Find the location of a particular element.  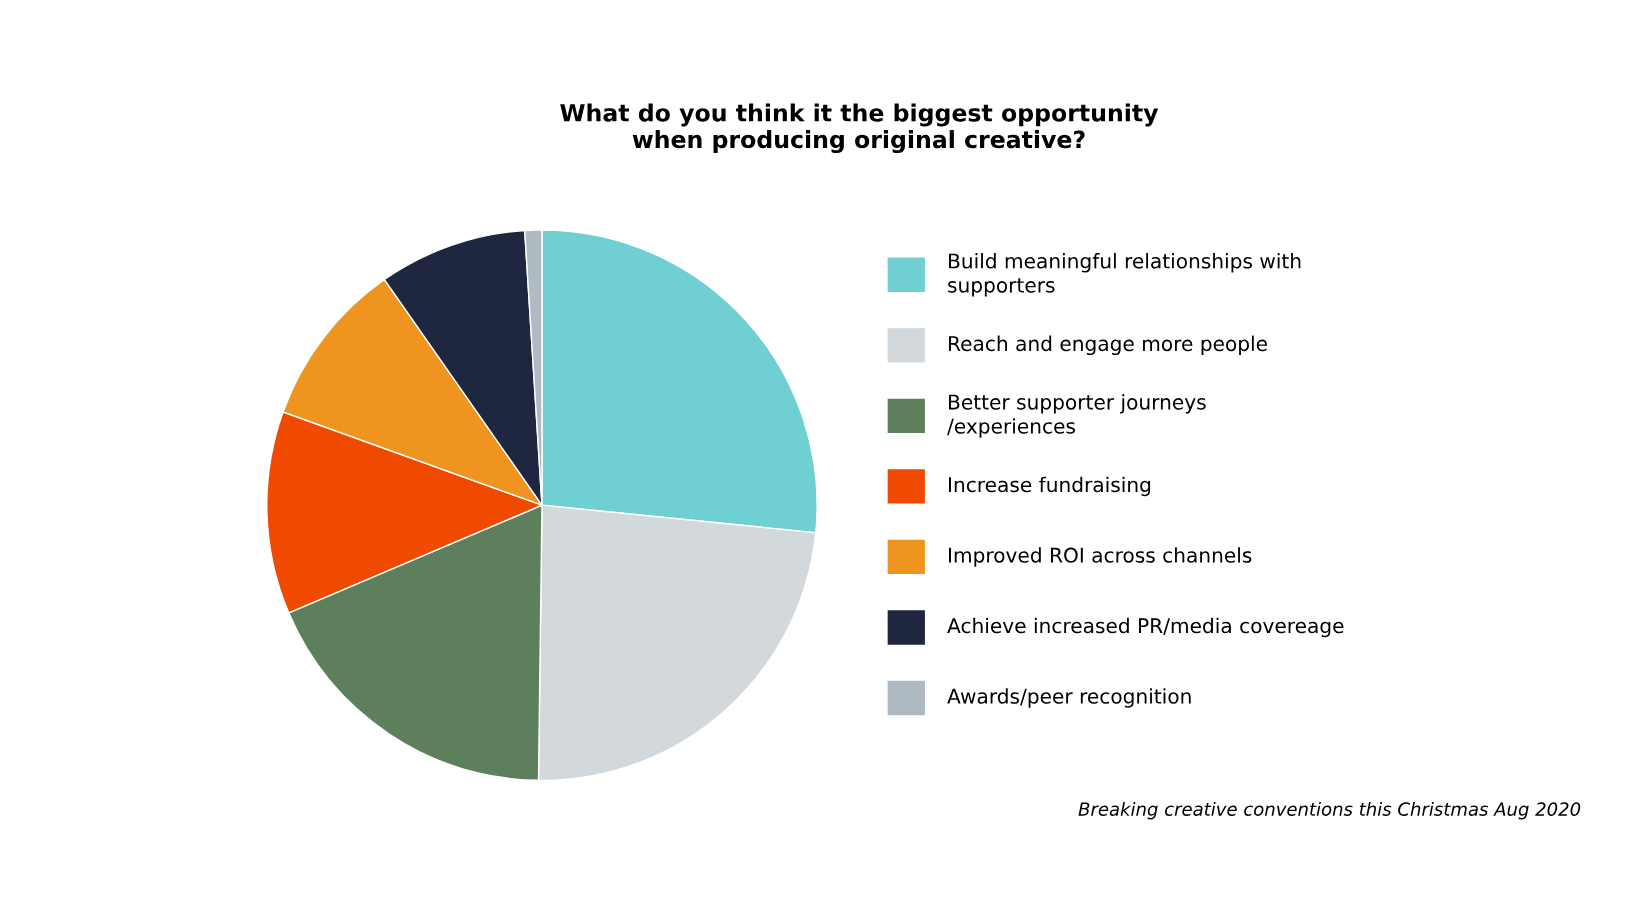

legend-label: Achieve increased PR/media covereage is located at coordinates (1145, 627).